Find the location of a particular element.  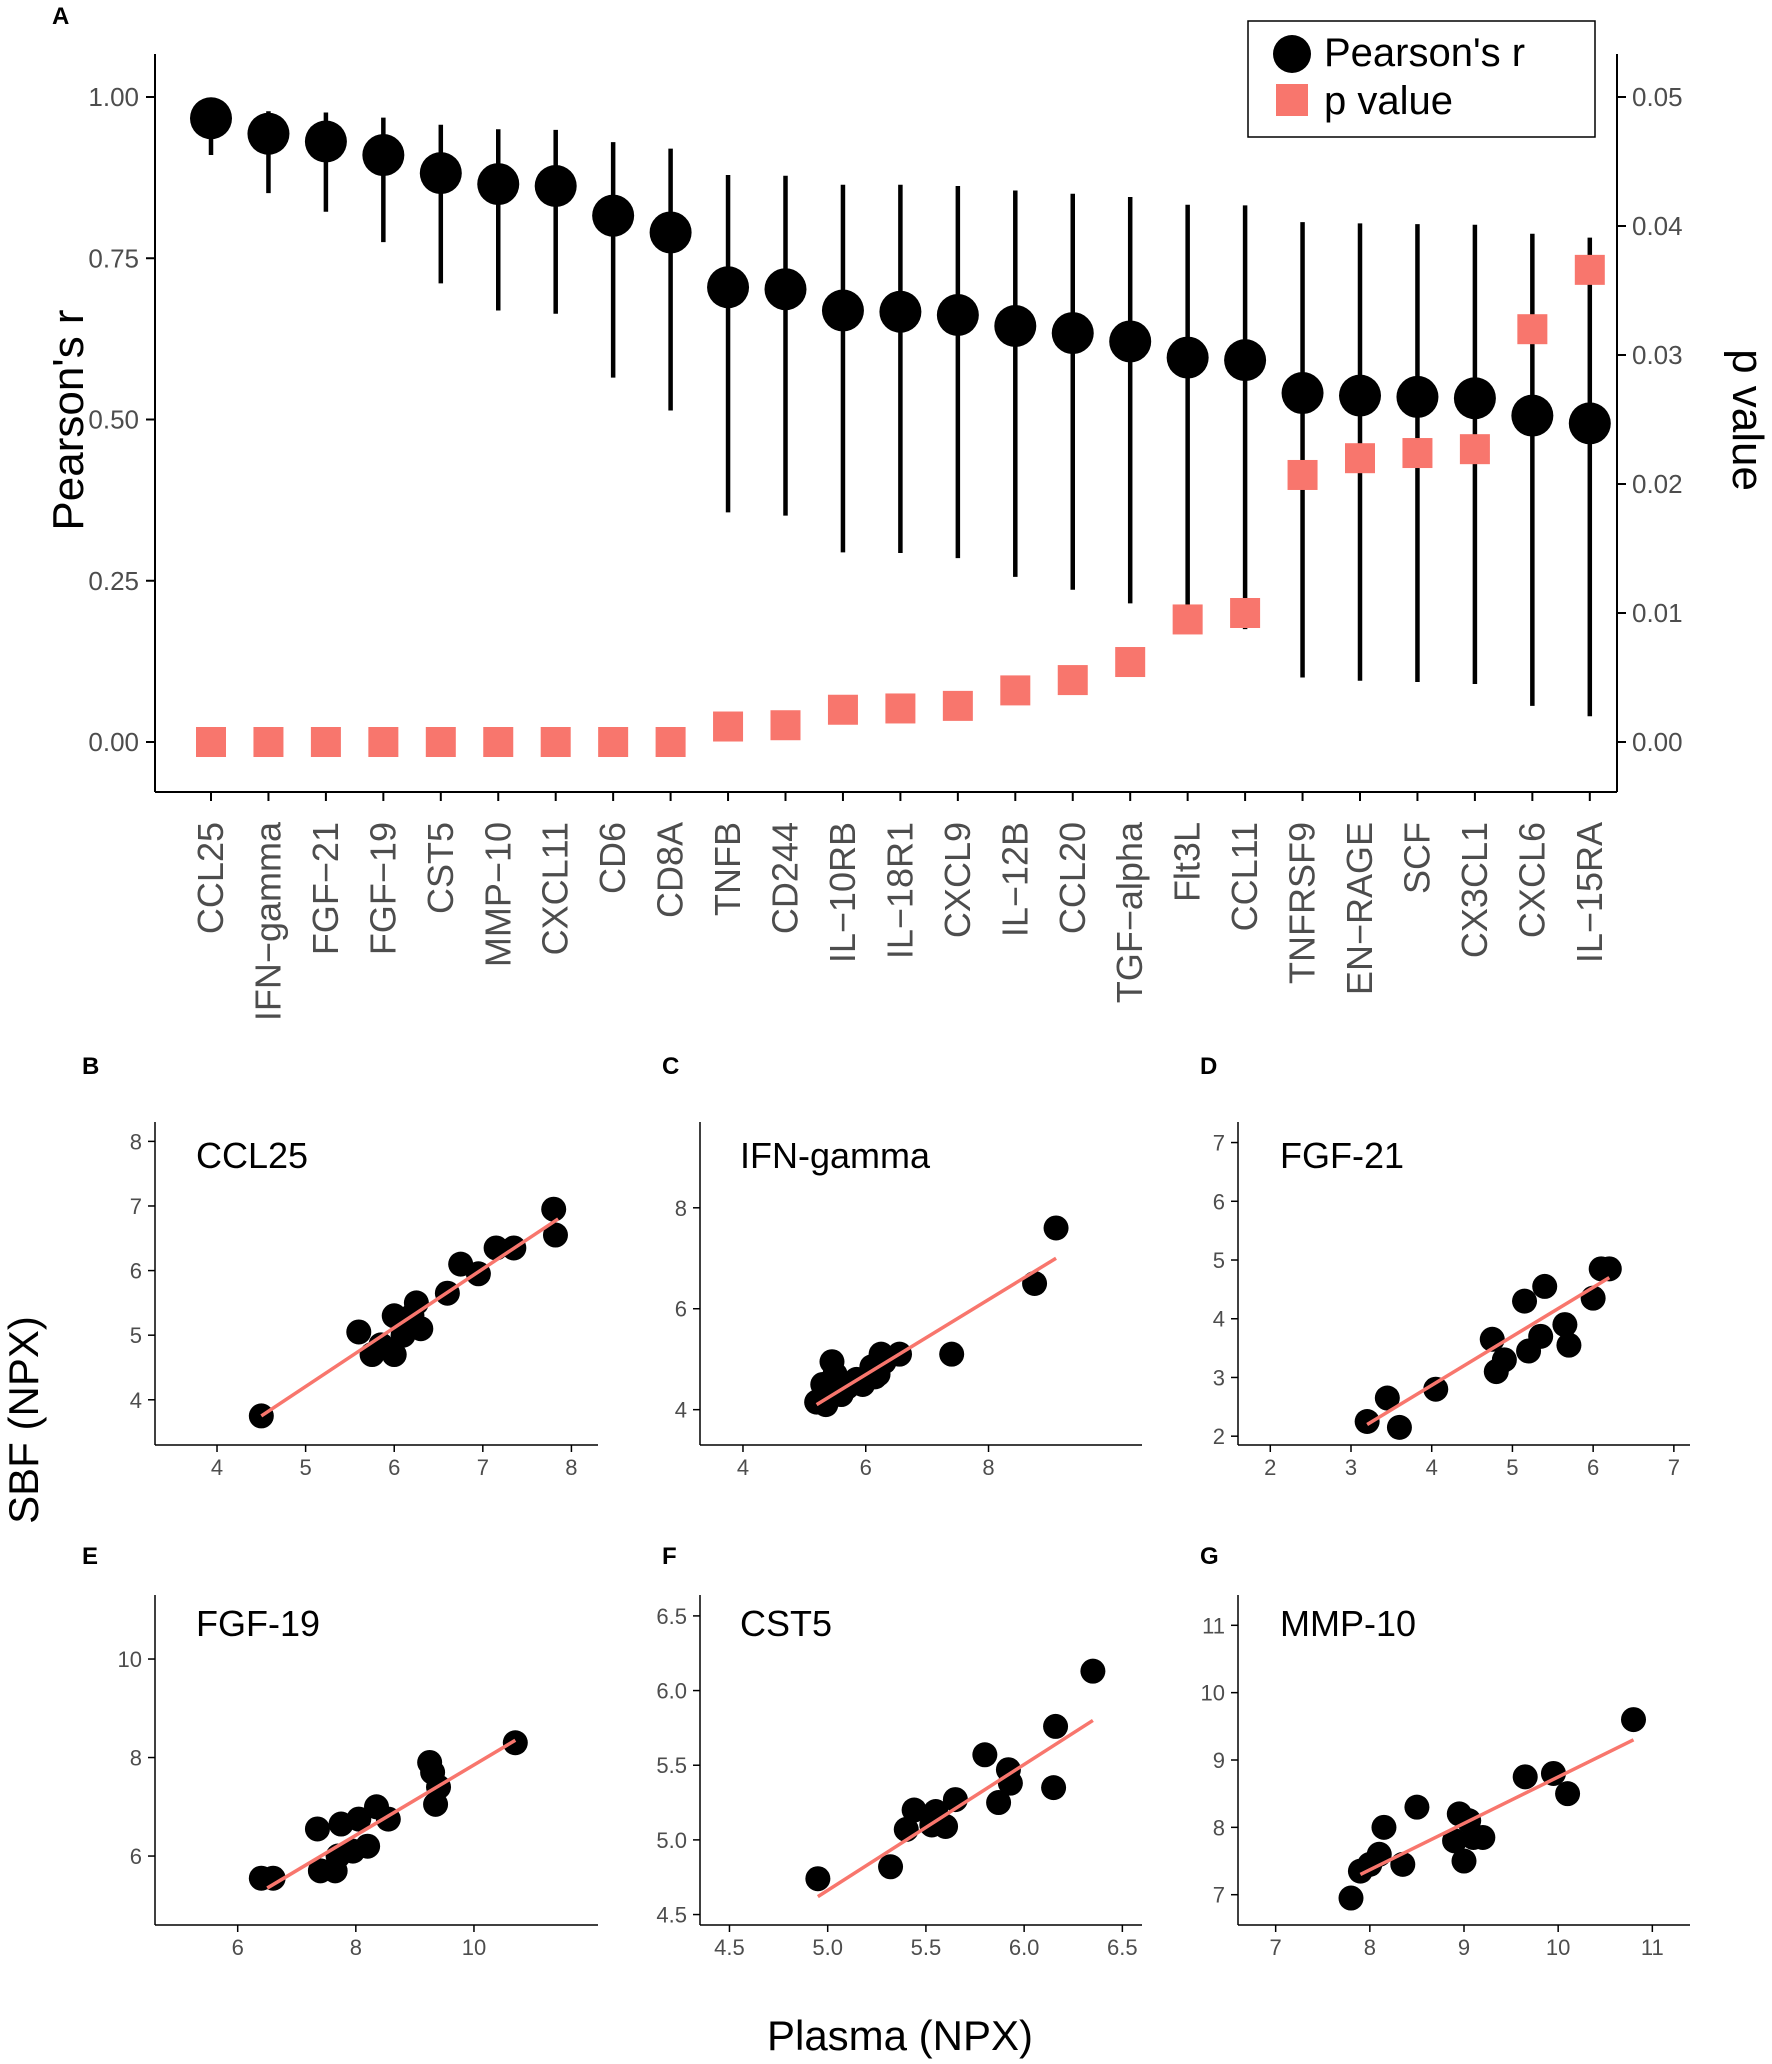

panel-letter-f: F is located at coordinates (669, 1556).